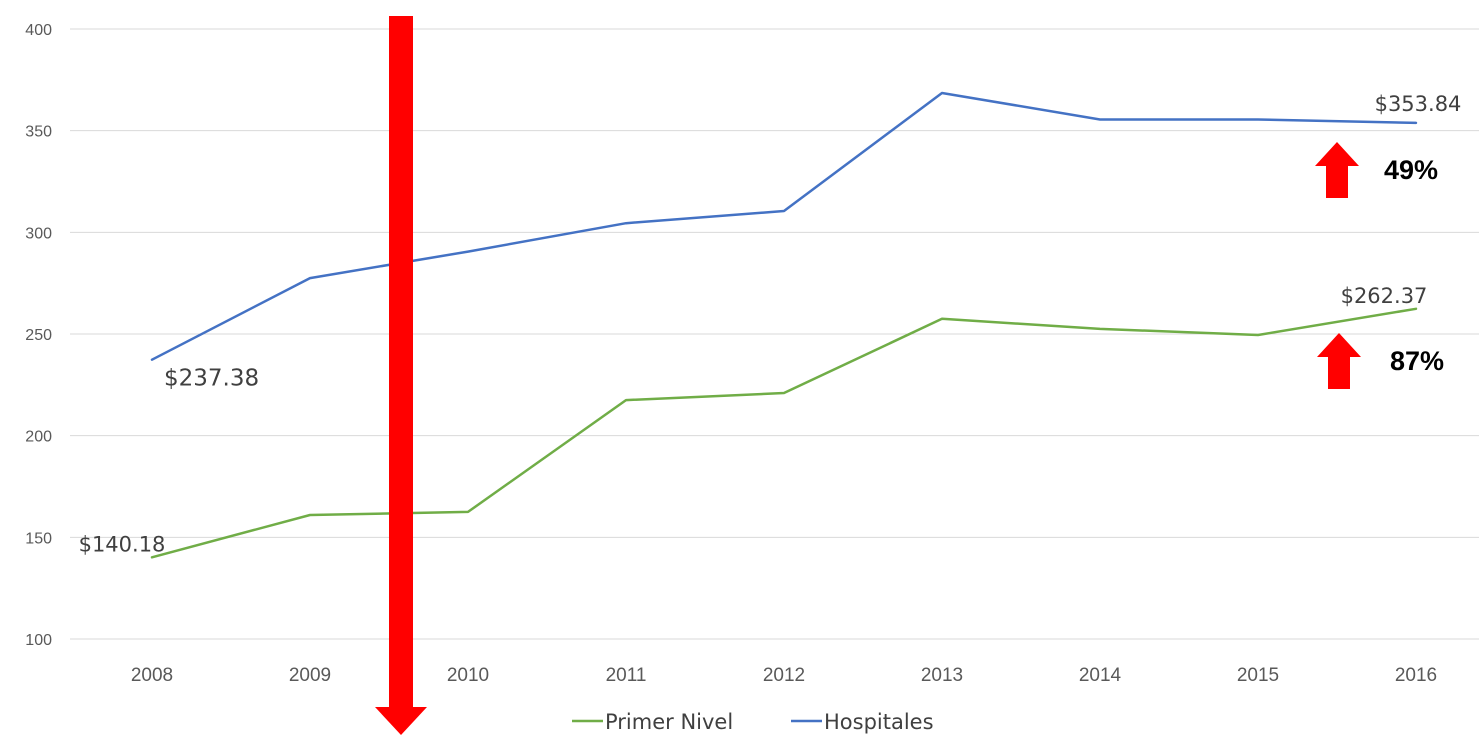 This screenshot has width=1479, height=737. I want to click on y-axis-ticks: 100 150 200 250 300 350 400, so click(38, 335).